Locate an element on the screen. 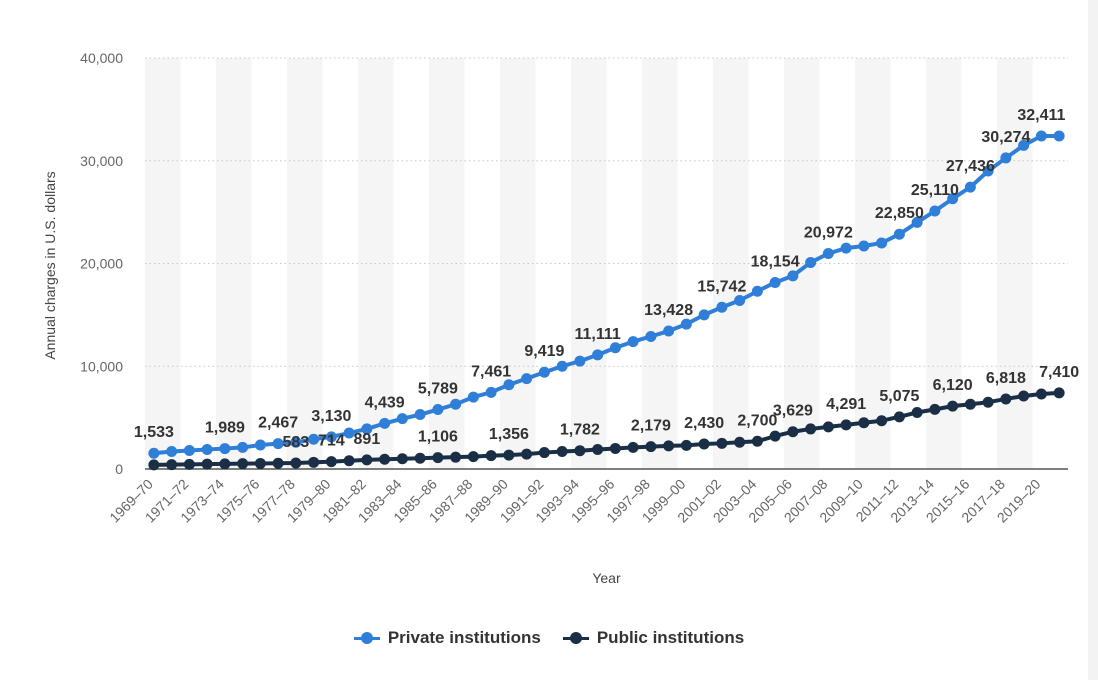  legend-item-private: Private institutions is located at coordinates (447, 638).